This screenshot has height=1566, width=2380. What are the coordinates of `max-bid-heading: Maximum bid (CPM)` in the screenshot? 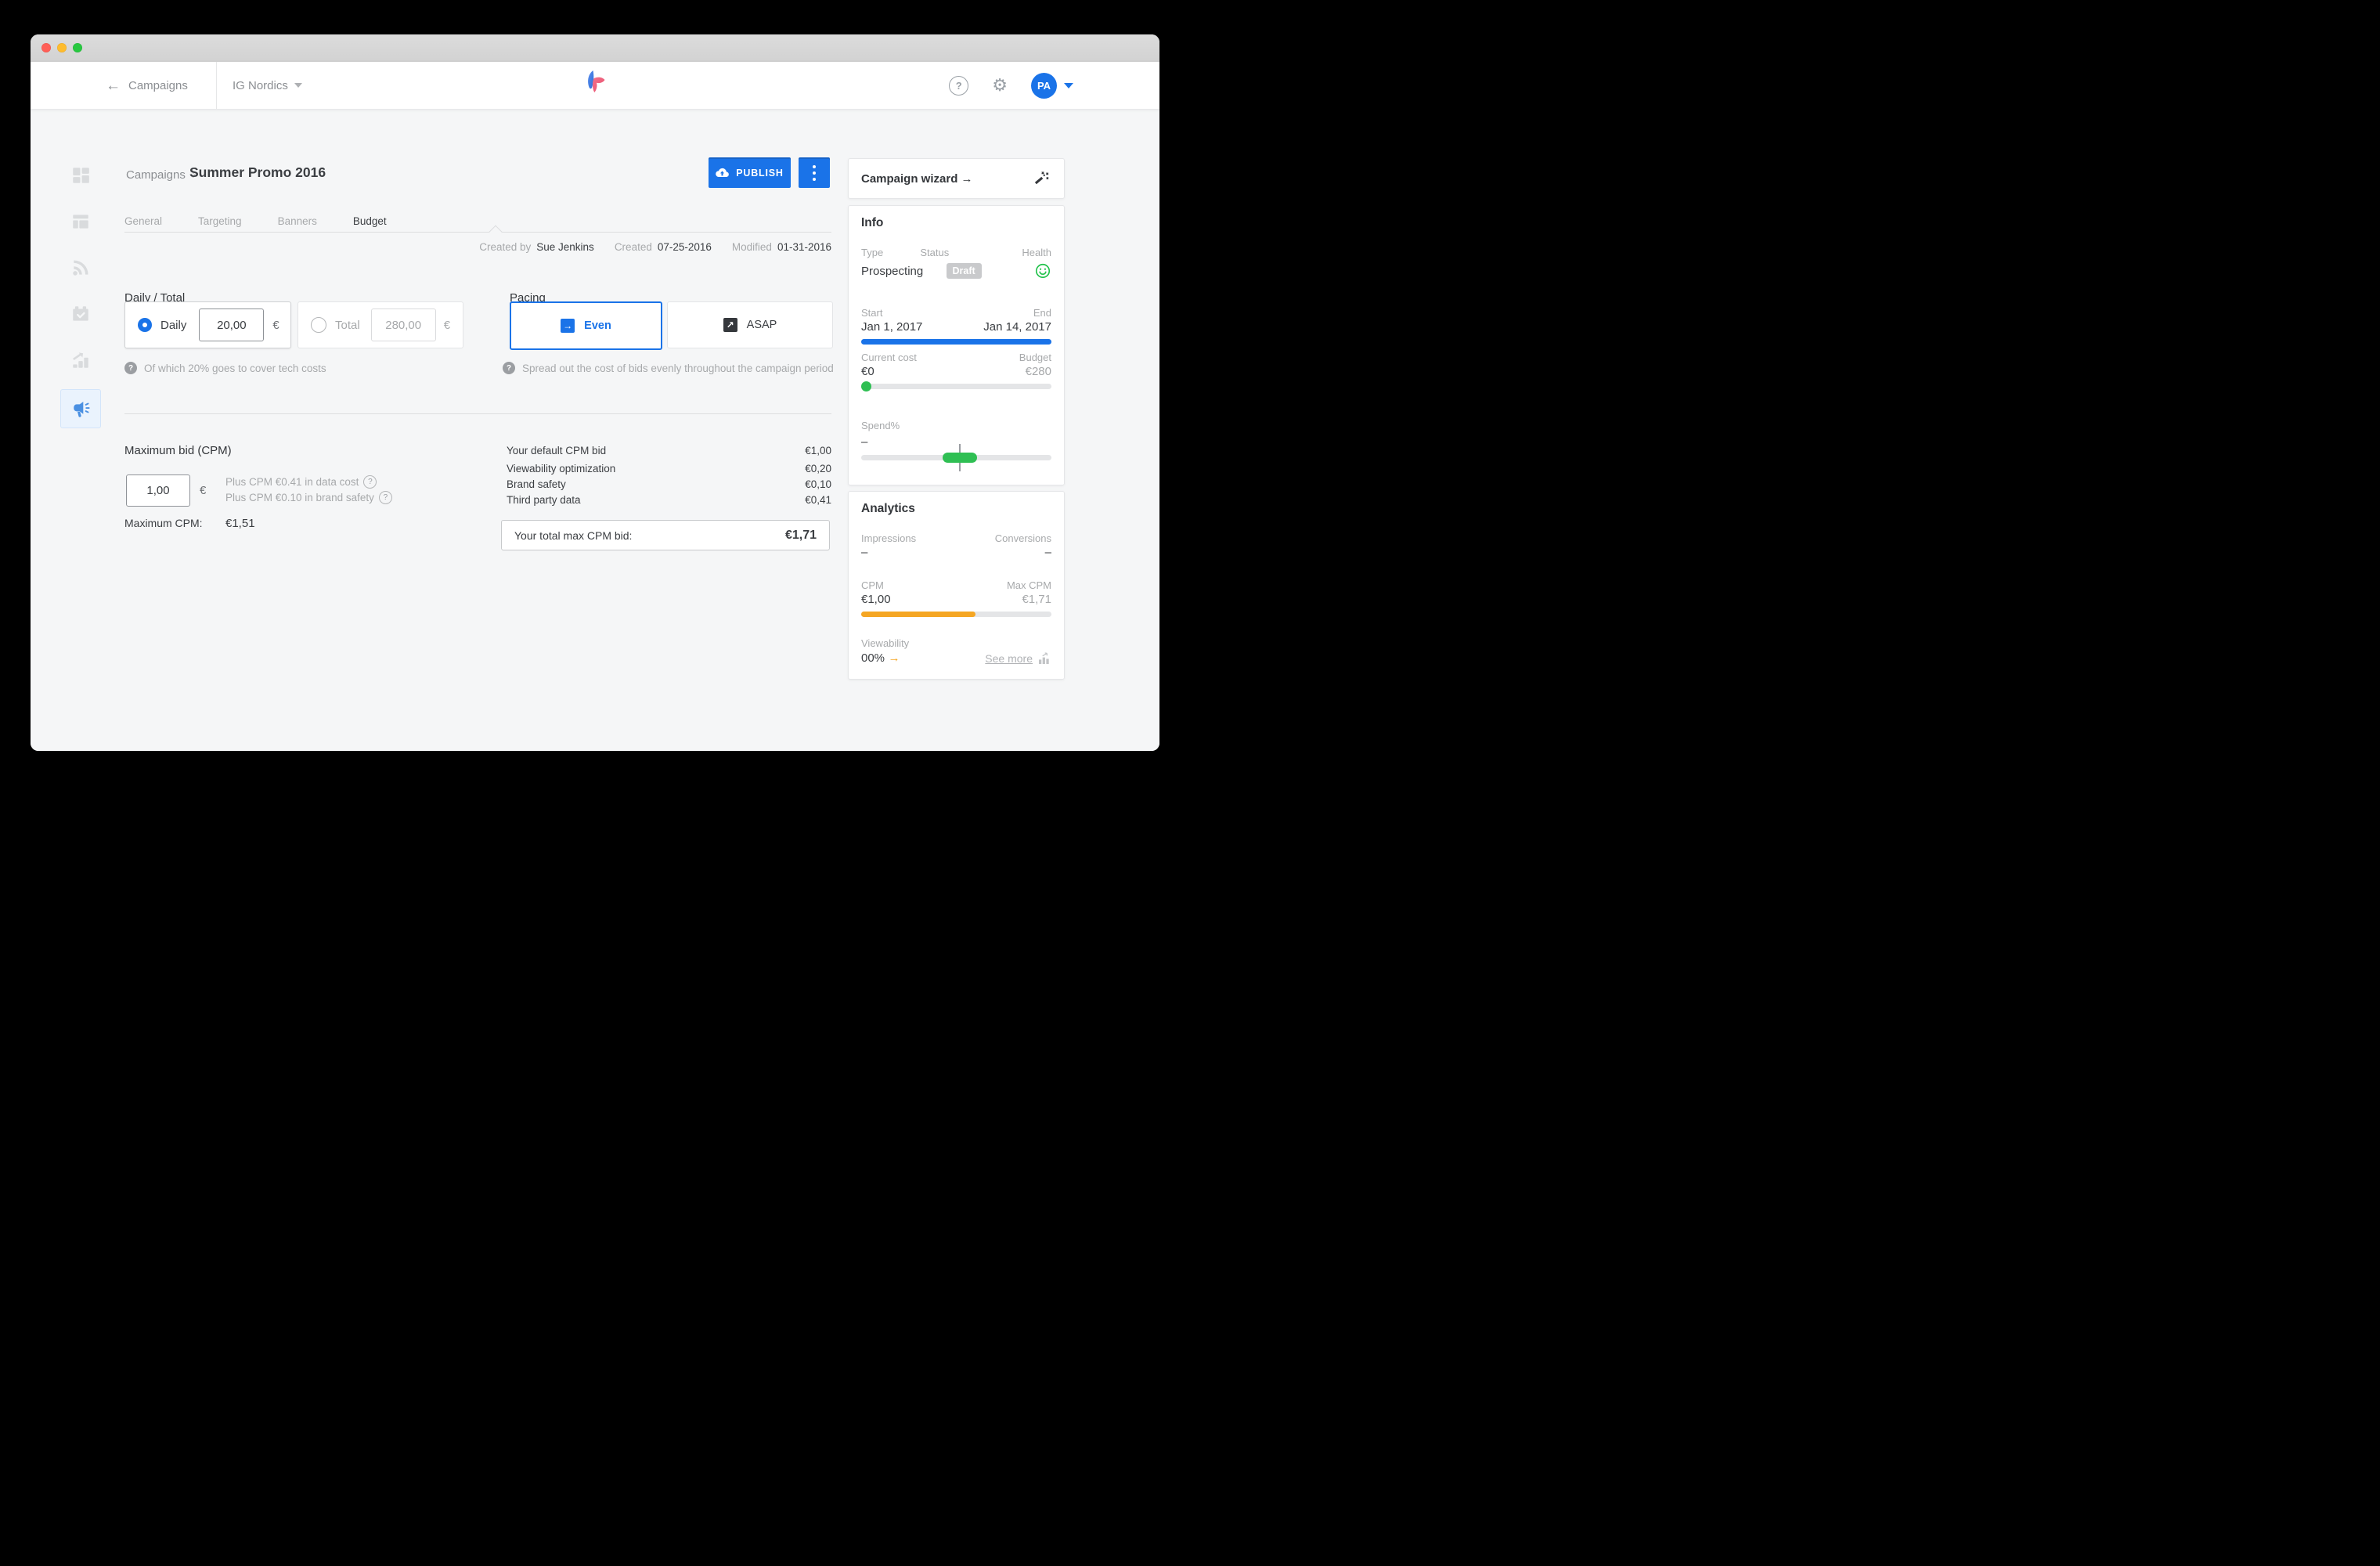 It's located at (178, 451).